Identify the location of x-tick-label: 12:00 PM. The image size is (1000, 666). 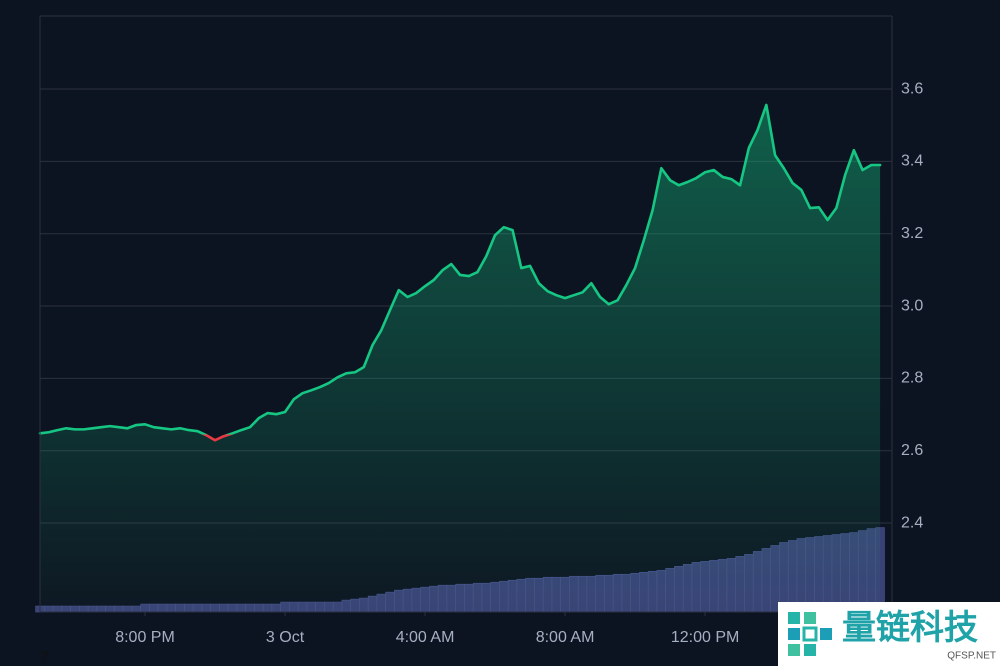
(705, 637).